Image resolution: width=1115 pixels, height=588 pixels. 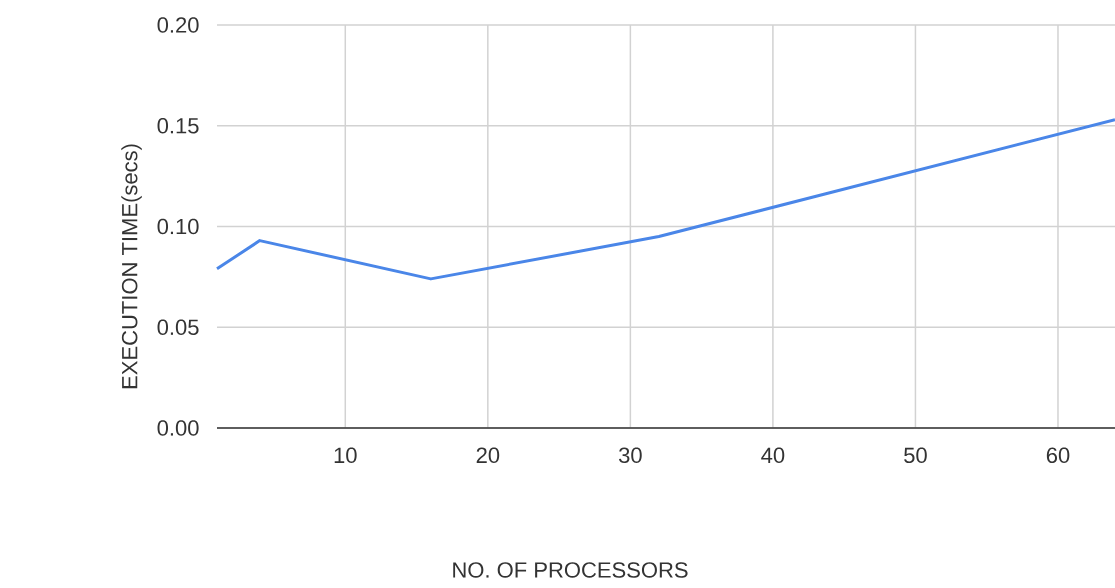 What do you see at coordinates (131, 266) in the screenshot?
I see `y-axis-title: EXECUTION TIME(secs)` at bounding box center [131, 266].